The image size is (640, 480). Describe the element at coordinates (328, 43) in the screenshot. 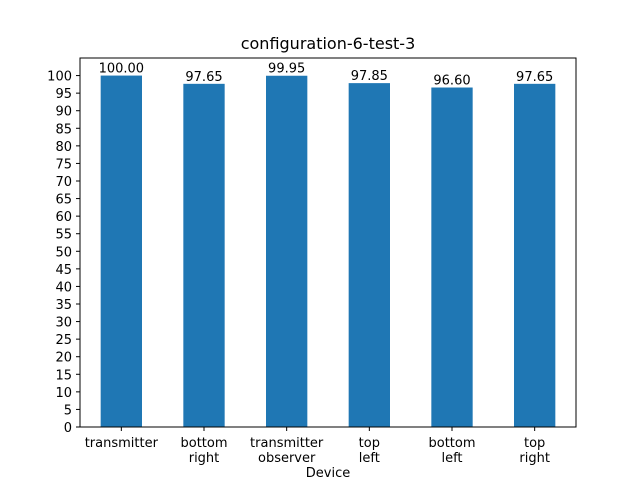

I see `chart-title: configuration-6-test-3` at that location.